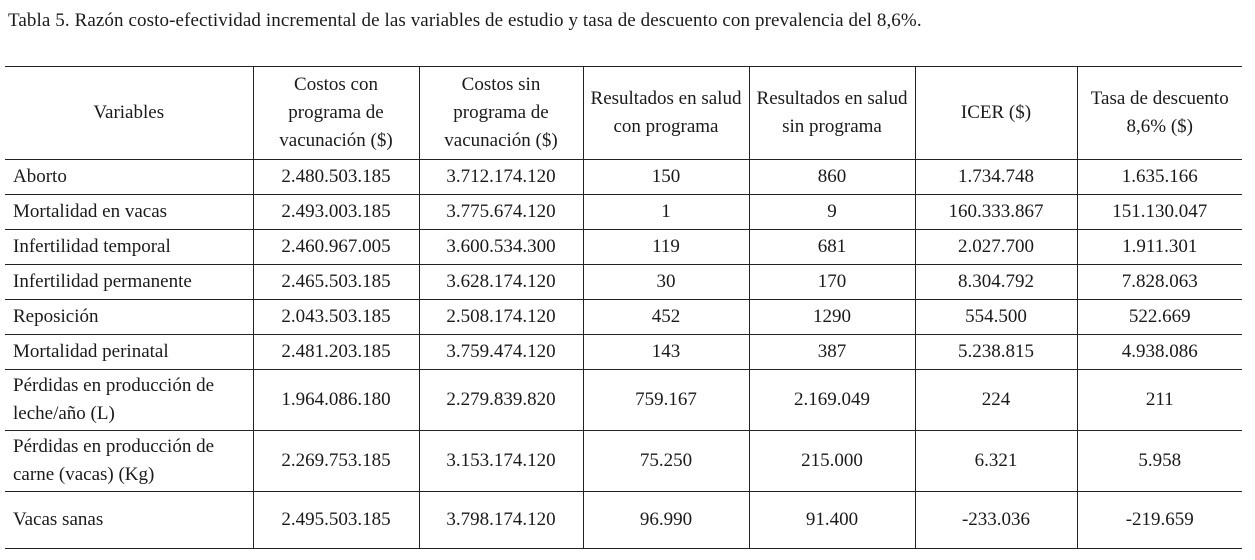 The width and height of the screenshot is (1255, 560). I want to click on value-cell: 4.938.086, so click(1159, 352).